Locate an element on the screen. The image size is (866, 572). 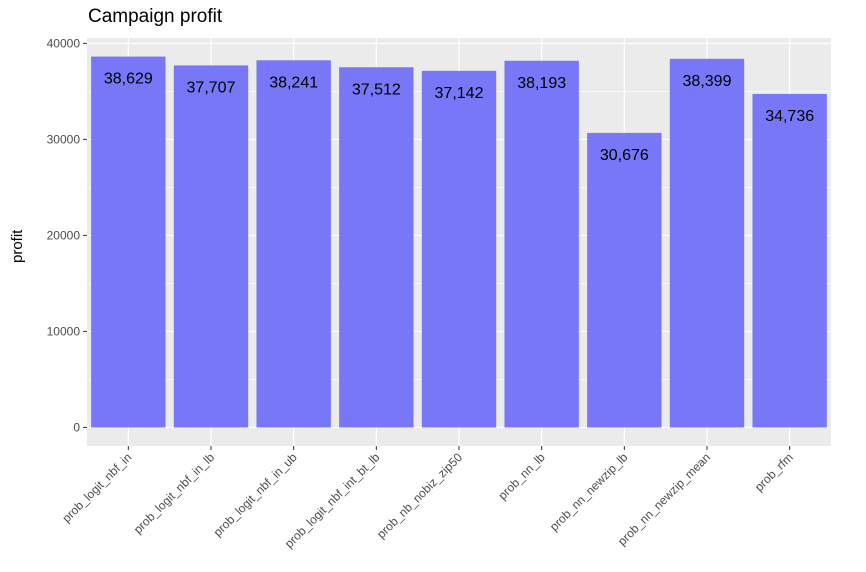
x-tick-label: prob_nb_nobiz_zip50 is located at coordinates (419, 495).